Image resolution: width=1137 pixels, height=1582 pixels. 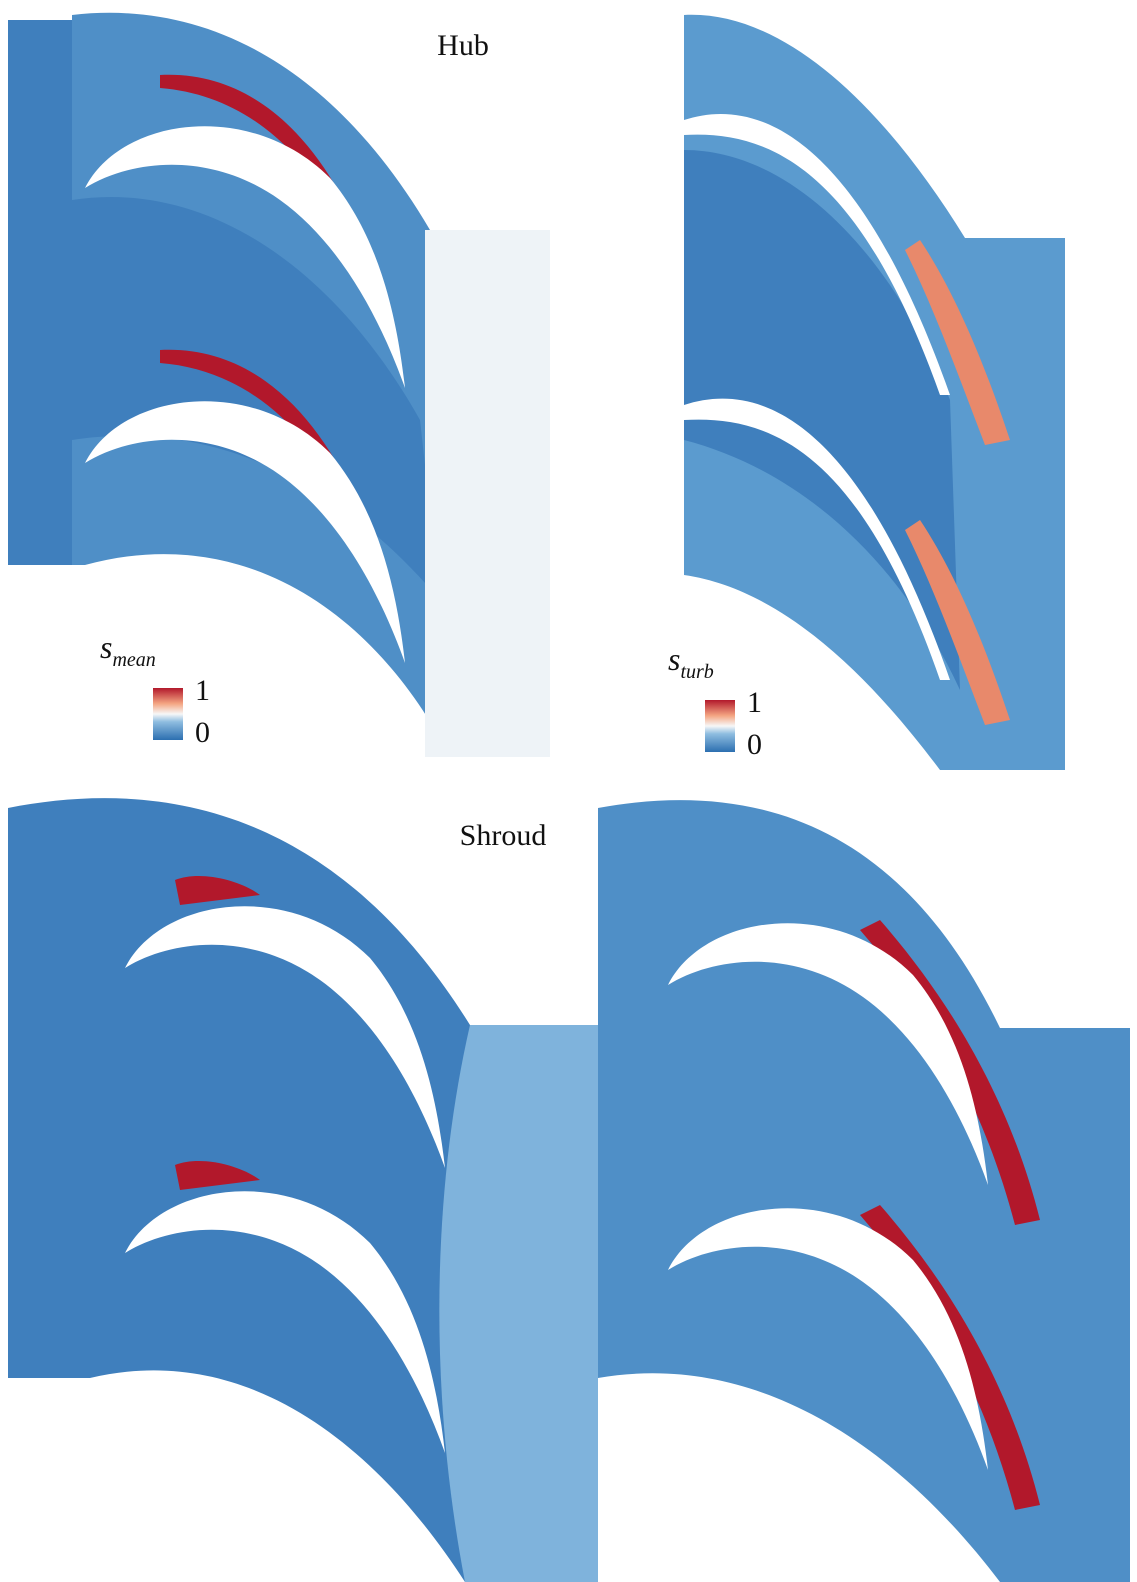 What do you see at coordinates (133, 660) in the screenshot?
I see `subscript: mean` at bounding box center [133, 660].